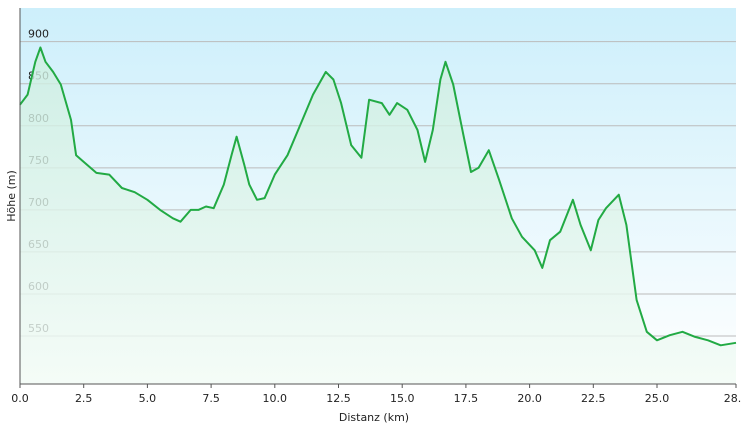 This screenshot has width=741, height=429. I want to click on x-tick-label: 17.5, so click(466, 398).